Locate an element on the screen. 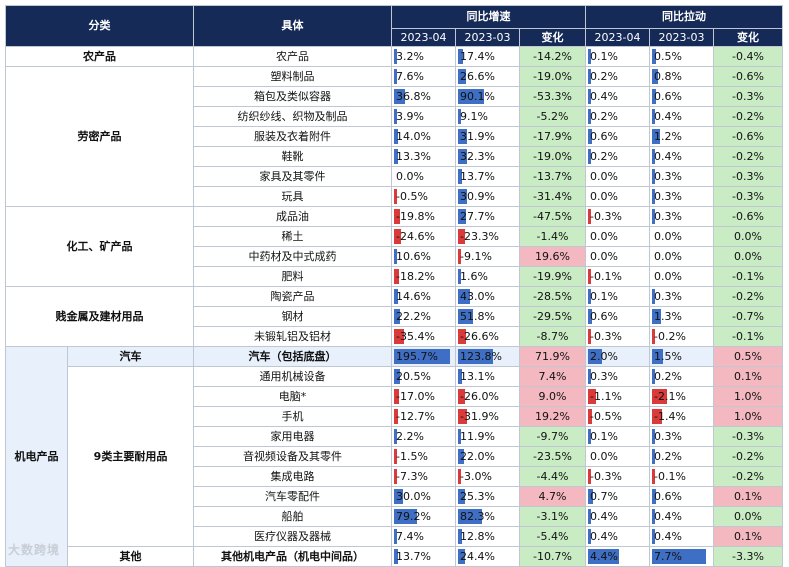 The width and height of the screenshot is (789, 567). value-cell-p1: 0.0% is located at coordinates (617, 456).